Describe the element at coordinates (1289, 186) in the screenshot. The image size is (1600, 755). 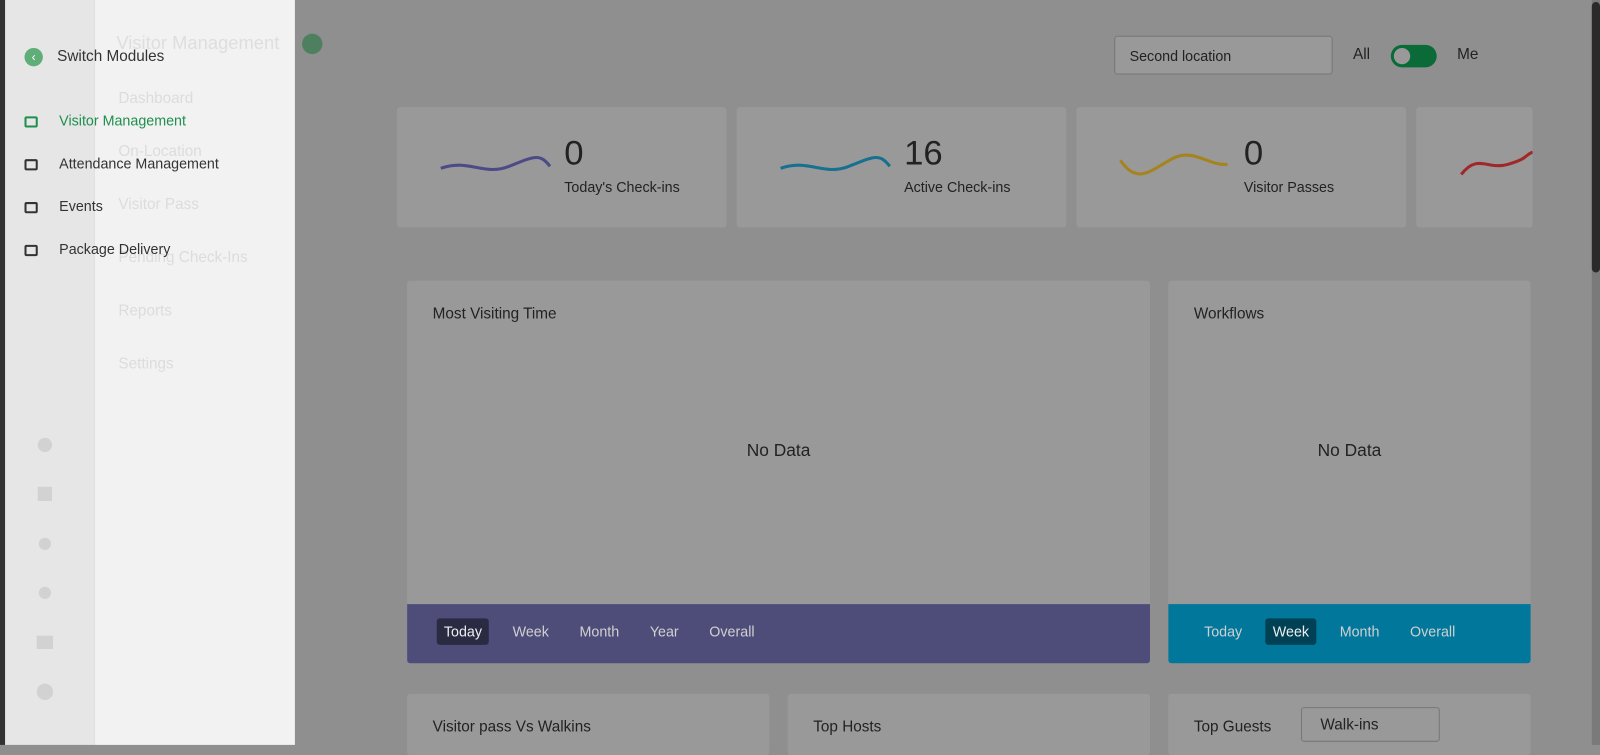
I see `stat-label: Visitor Passes` at that location.